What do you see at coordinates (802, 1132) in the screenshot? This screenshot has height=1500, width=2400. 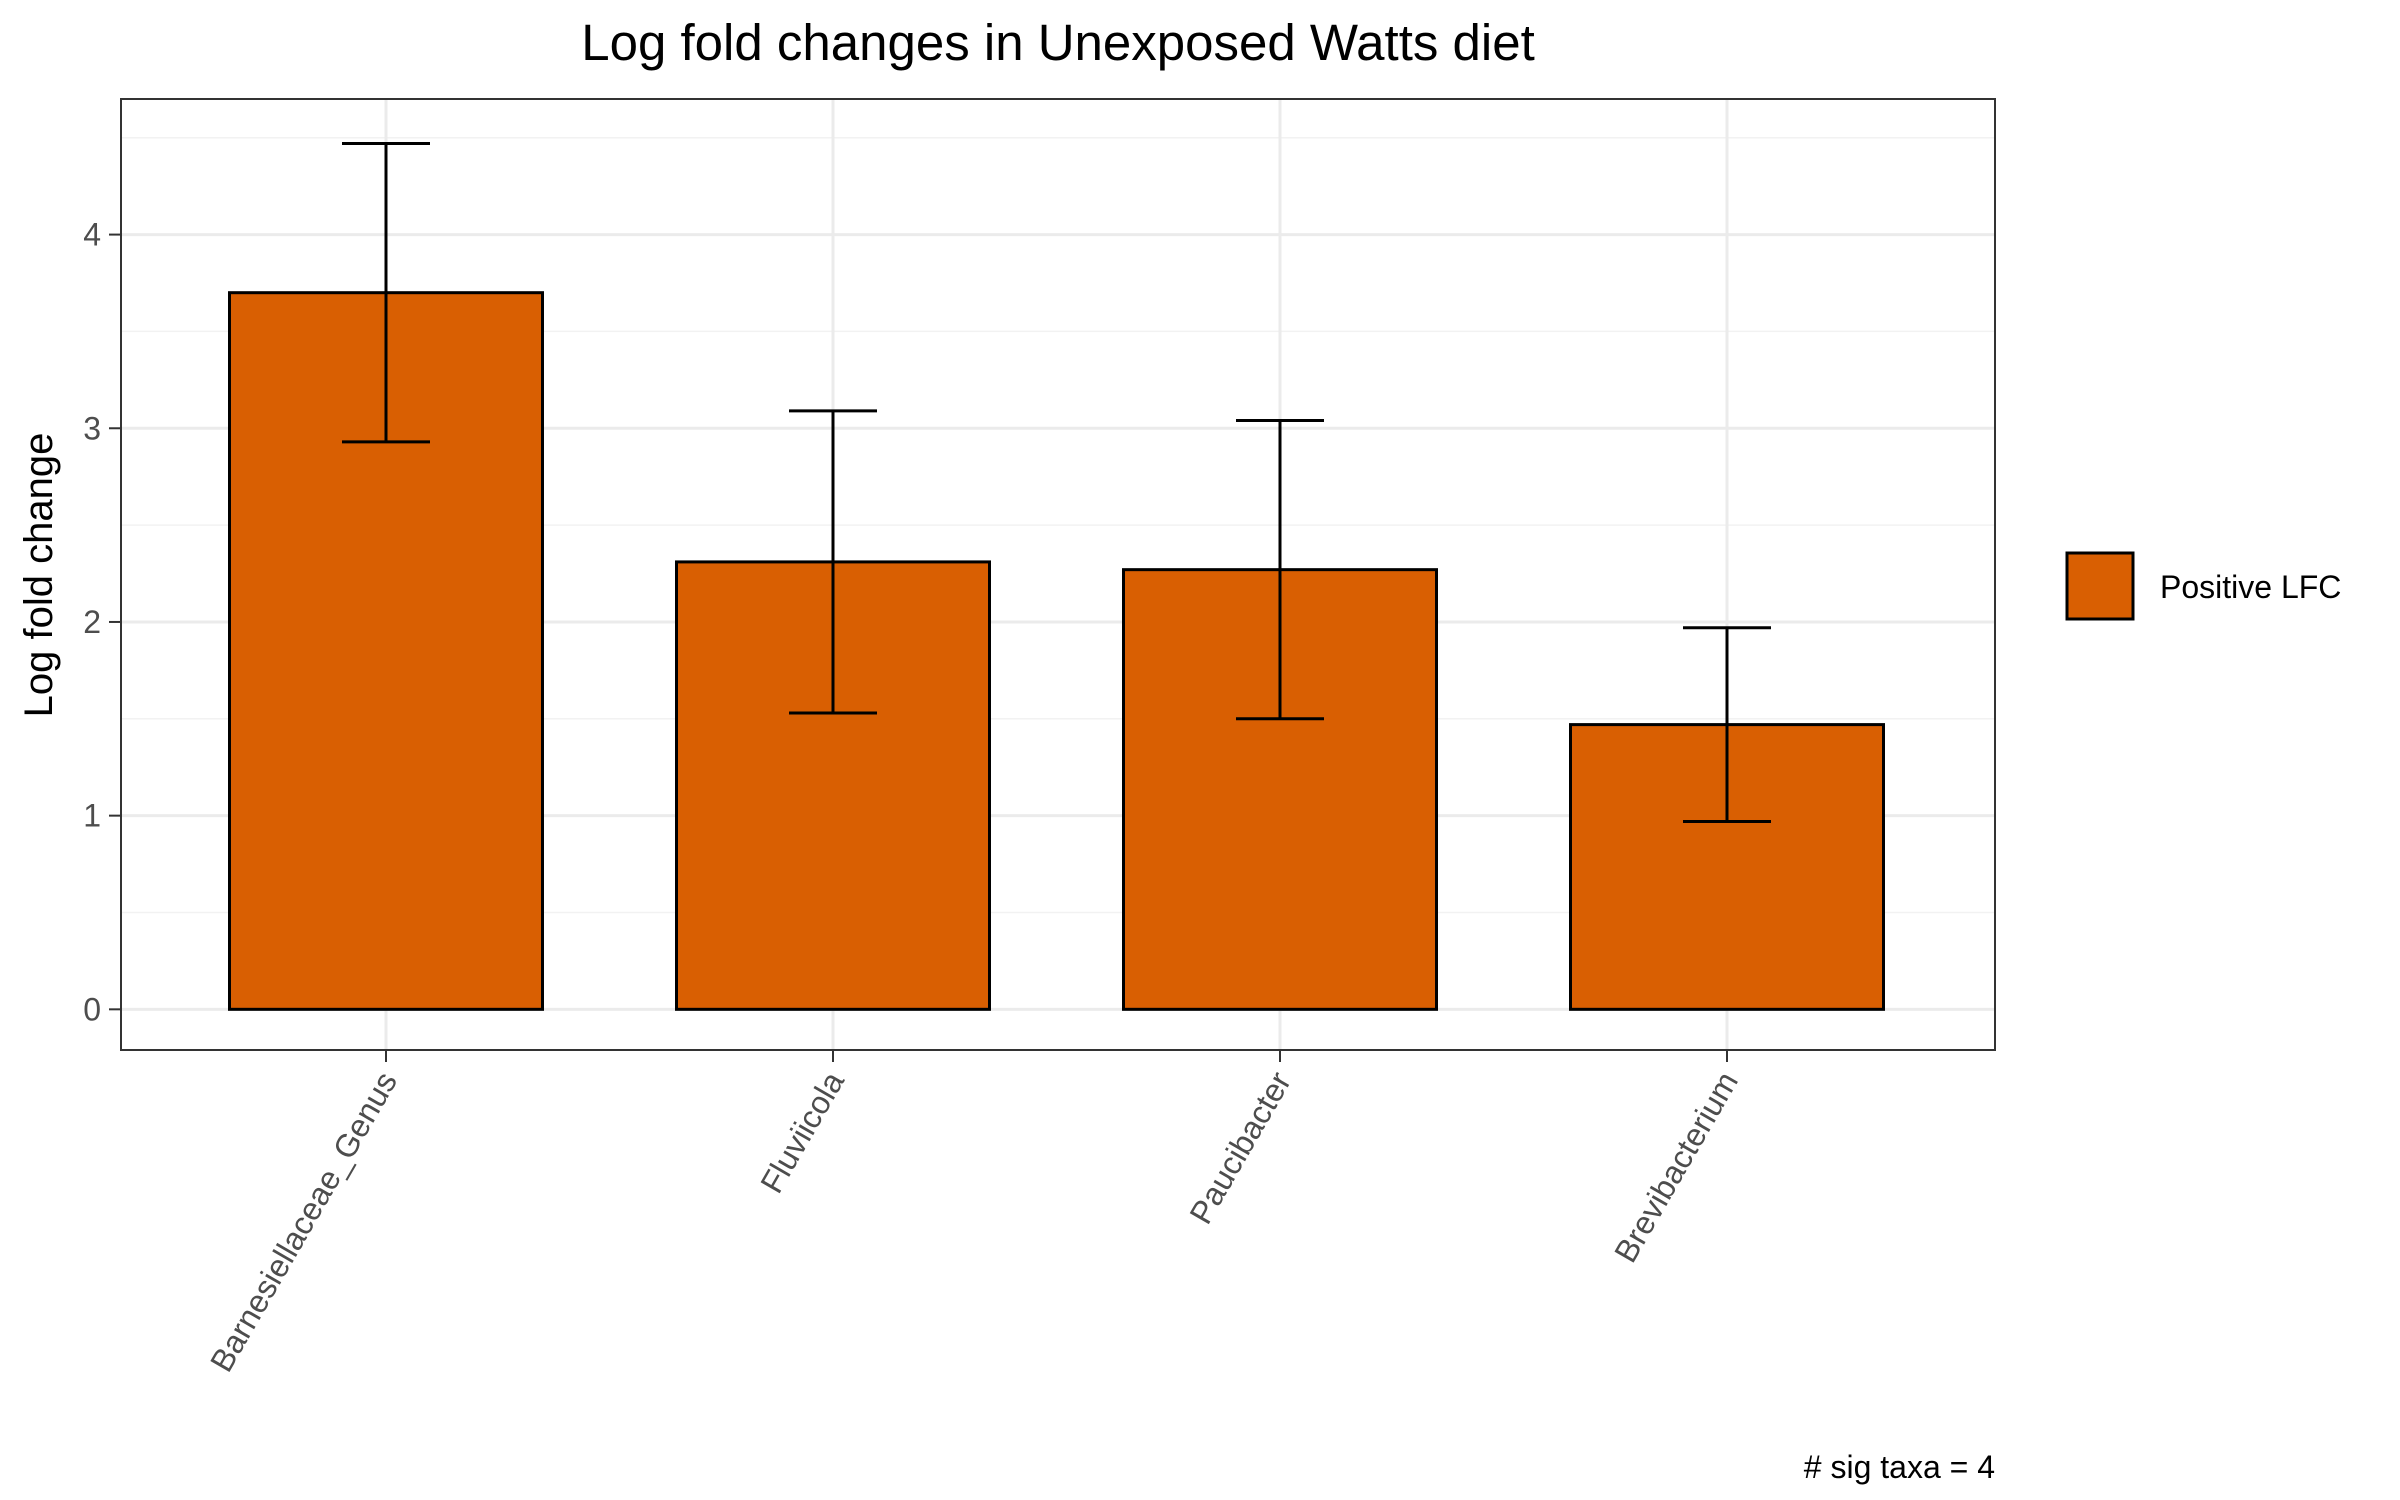 I see `x-tick-label: Fluviicola` at bounding box center [802, 1132].